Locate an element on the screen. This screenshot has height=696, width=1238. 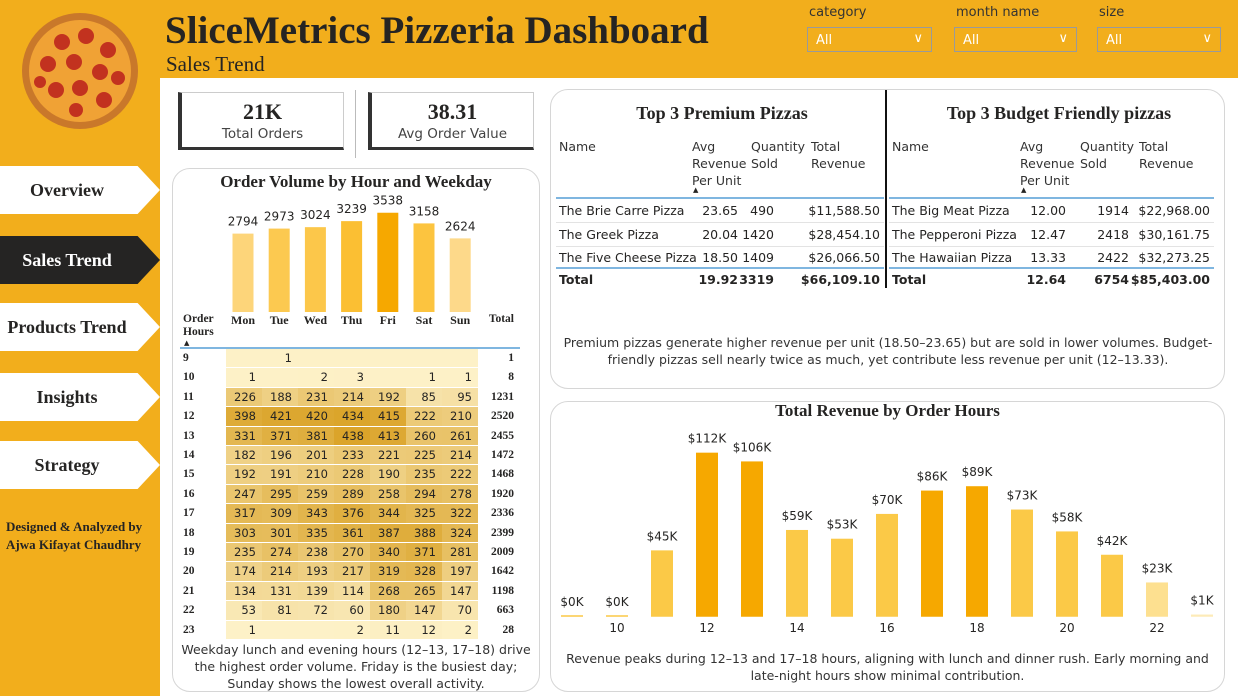
heat-cell: 387 is located at coordinates (388, 533).